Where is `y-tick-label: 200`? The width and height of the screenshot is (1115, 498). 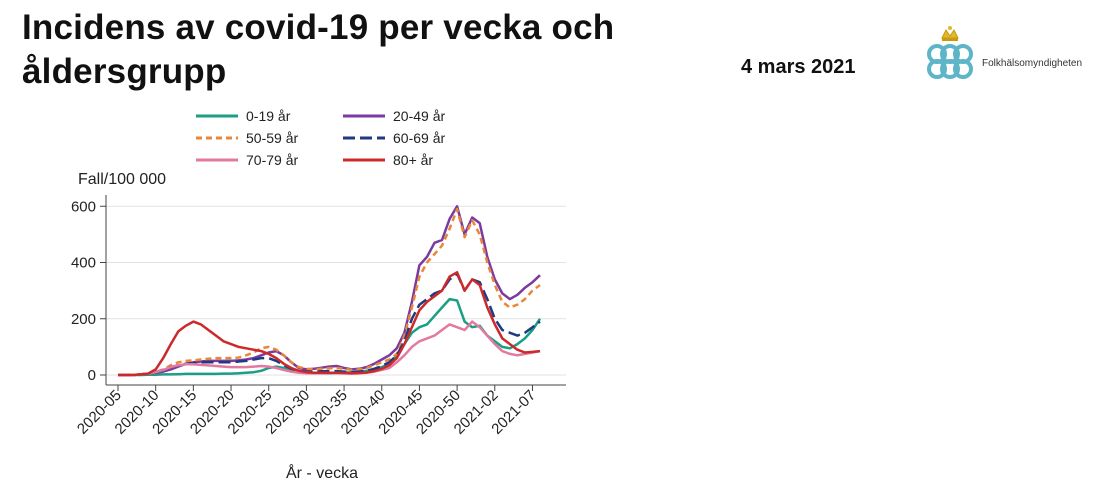
y-tick-label: 200 is located at coordinates (83, 319).